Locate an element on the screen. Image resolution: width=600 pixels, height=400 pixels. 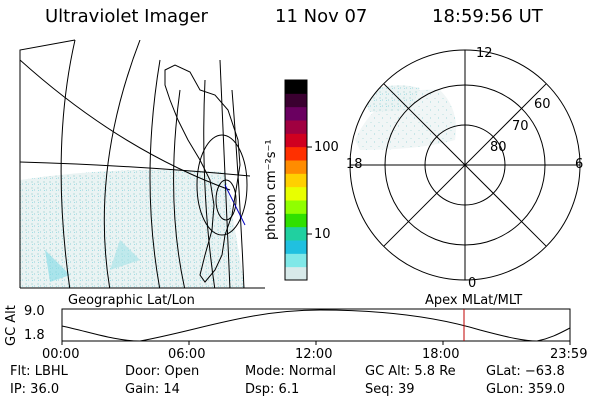
orbit-ylabel: GC Alt is located at coordinates (11, 325).